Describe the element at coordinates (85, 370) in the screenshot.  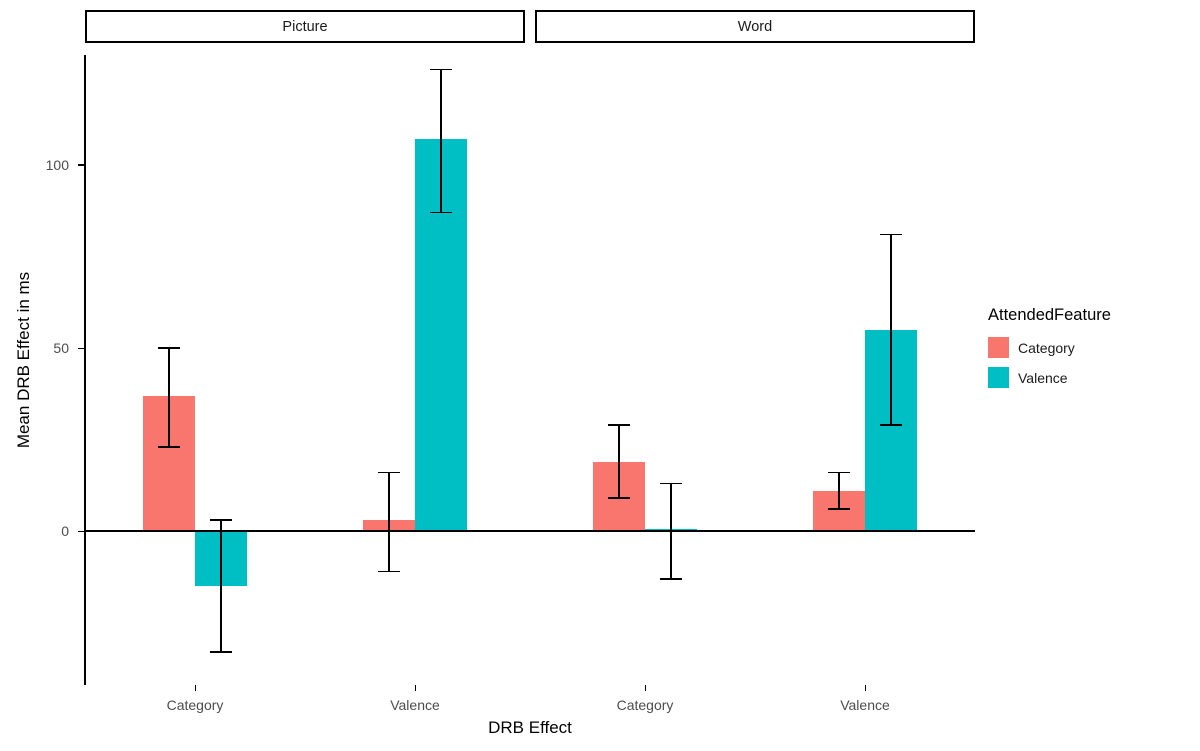
I see `y-axis-line` at that location.